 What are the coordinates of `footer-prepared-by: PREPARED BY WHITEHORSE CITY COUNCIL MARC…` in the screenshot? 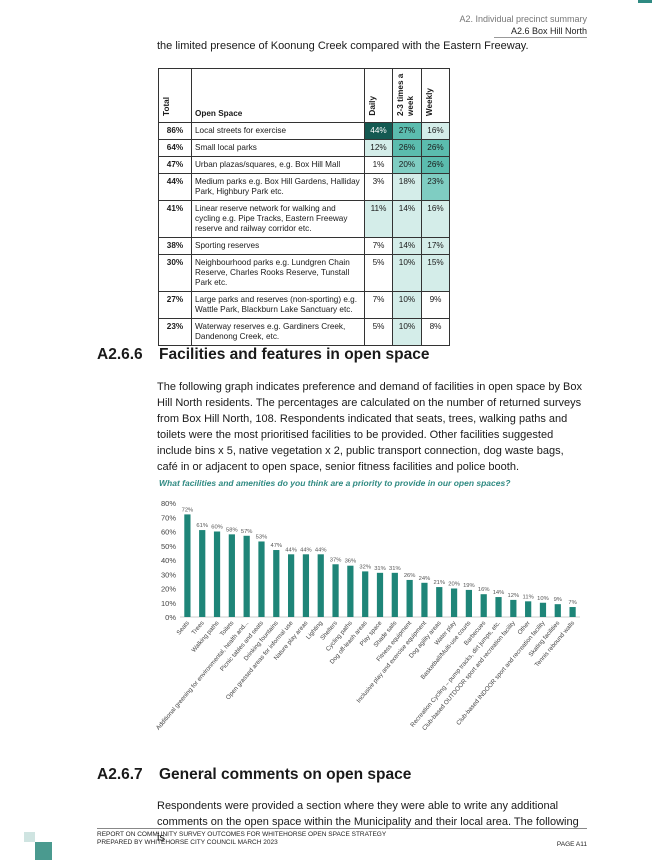 It's located at (187, 842).